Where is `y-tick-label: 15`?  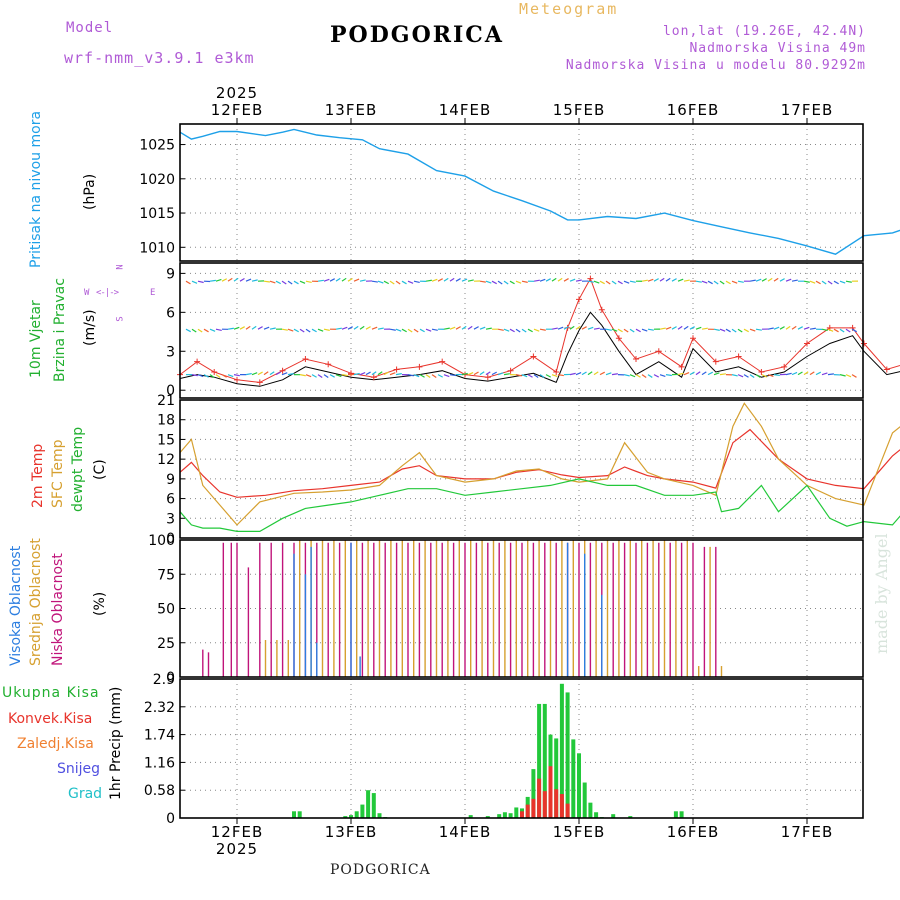 y-tick-label: 15 is located at coordinates (166, 440).